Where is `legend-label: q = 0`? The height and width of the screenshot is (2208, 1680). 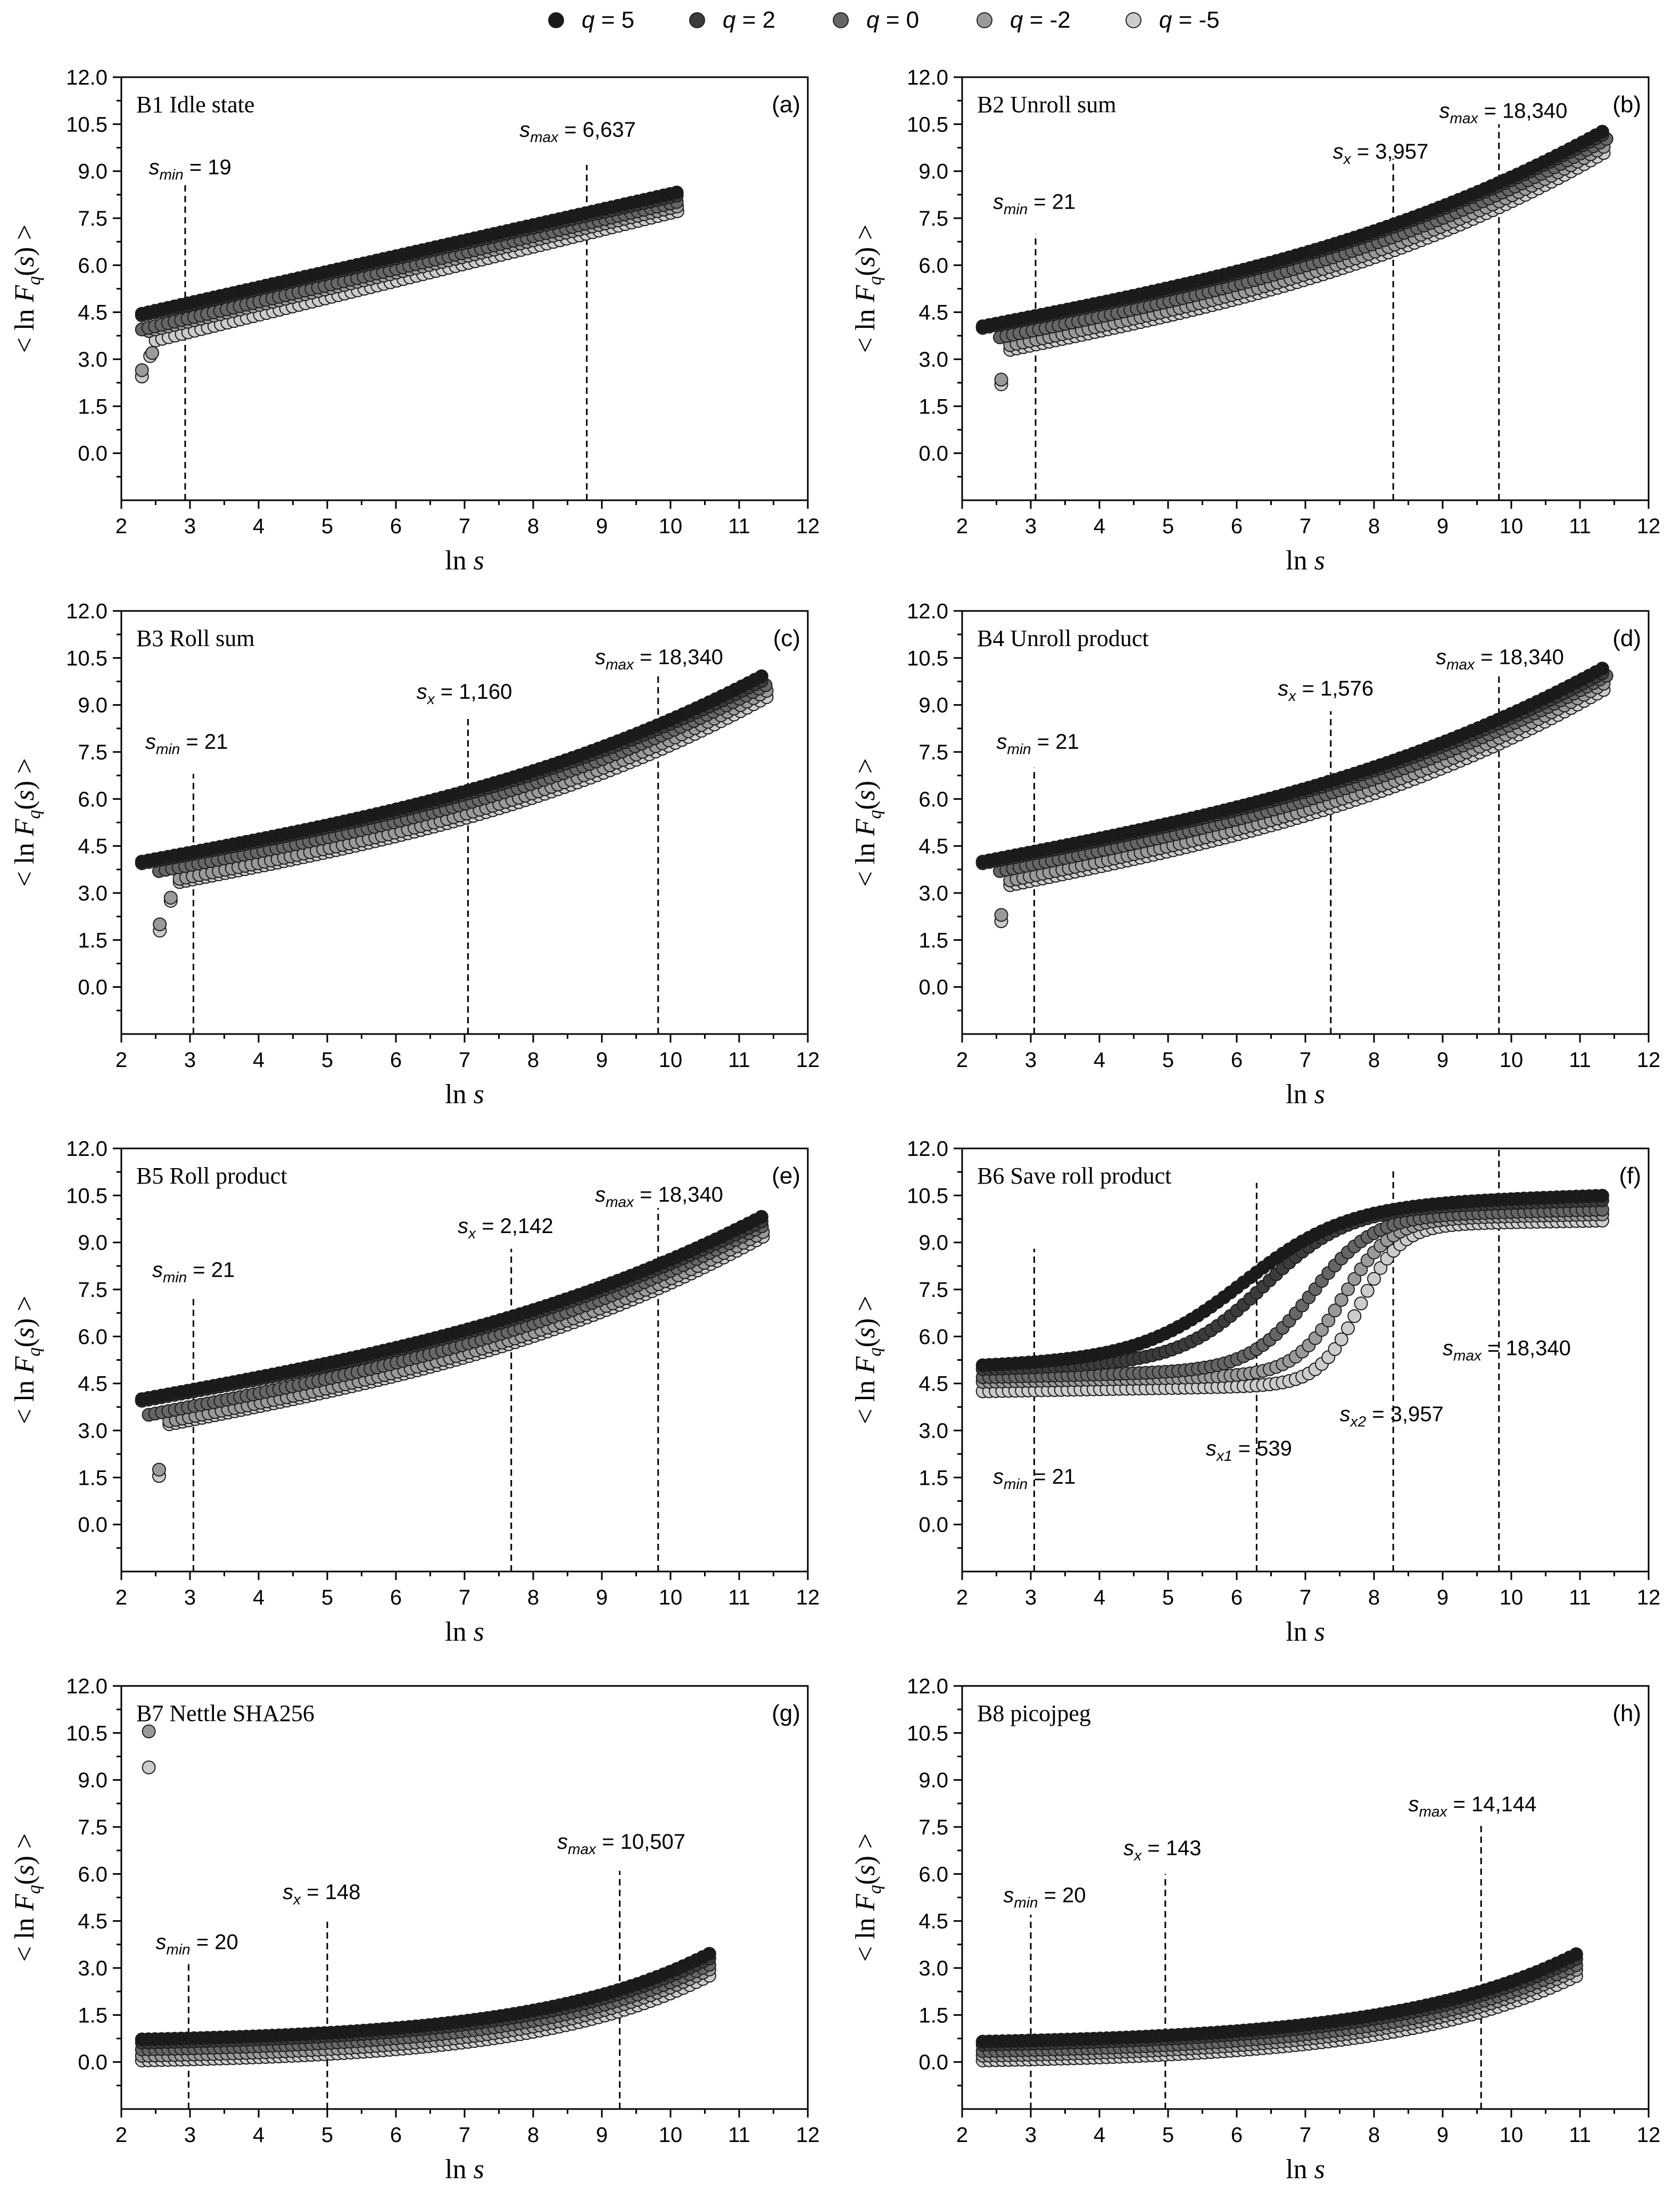 legend-label: q = 0 is located at coordinates (892, 20).